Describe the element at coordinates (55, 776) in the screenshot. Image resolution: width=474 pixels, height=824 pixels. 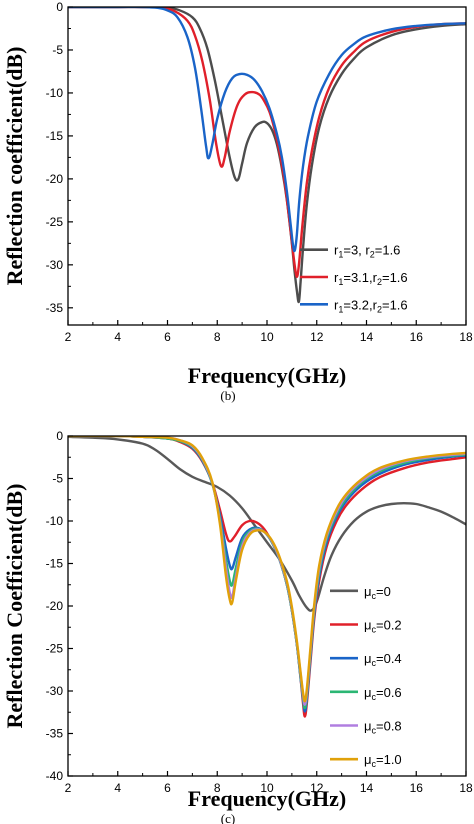
I see `y-tick-label: -40` at that location.